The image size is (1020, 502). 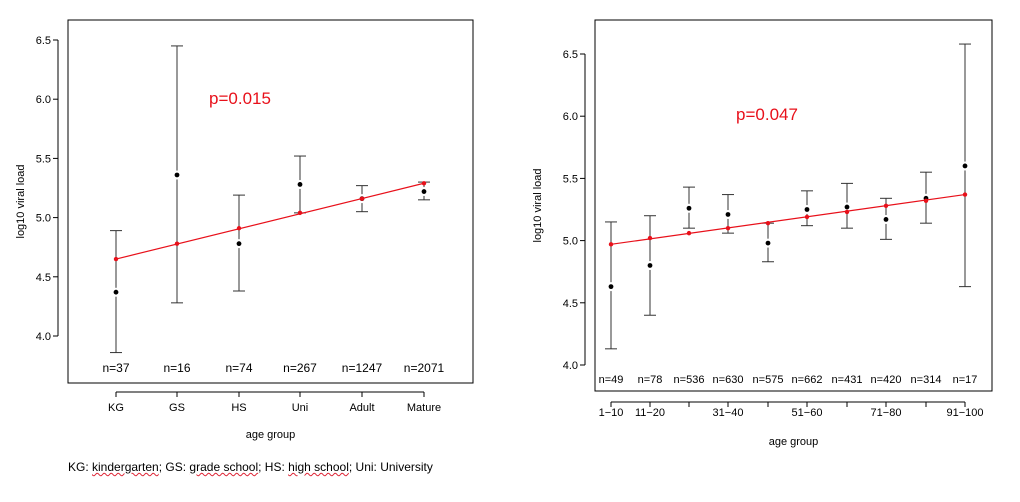 What do you see at coordinates (116, 408) in the screenshot?
I see `x-tick-label: KG` at bounding box center [116, 408].